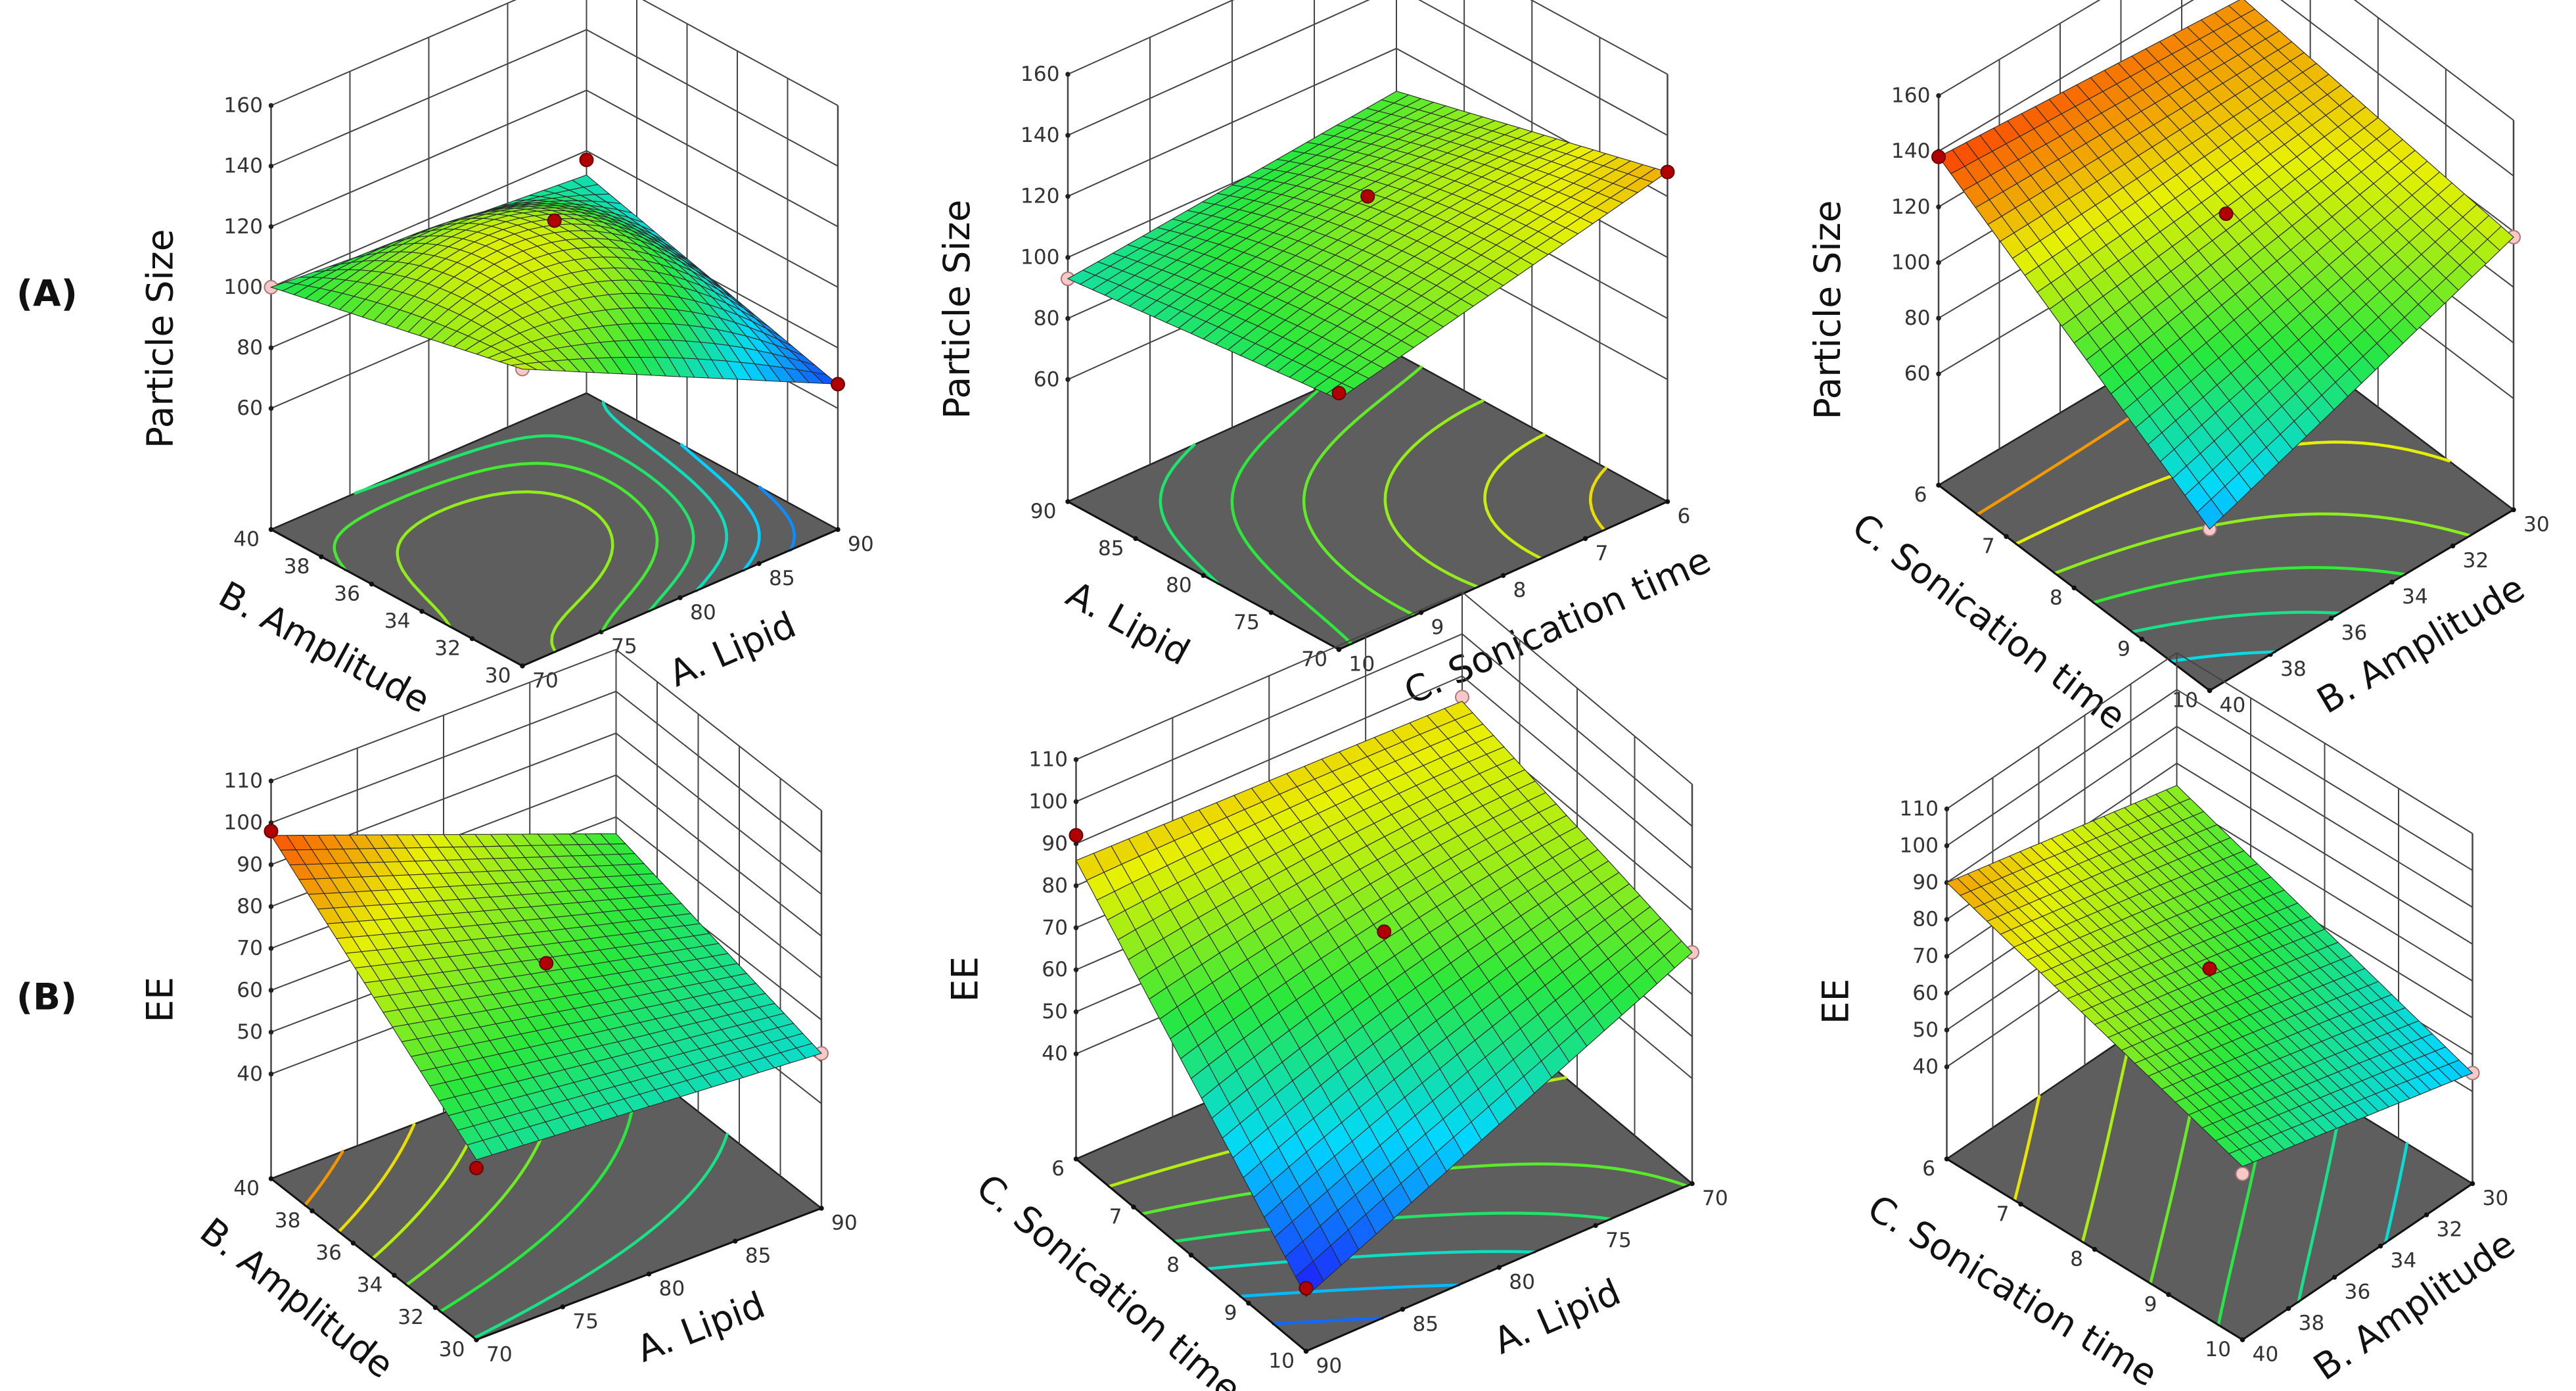  Describe the element at coordinates (2242, 1173) in the screenshot. I see `design-point-below` at that location.